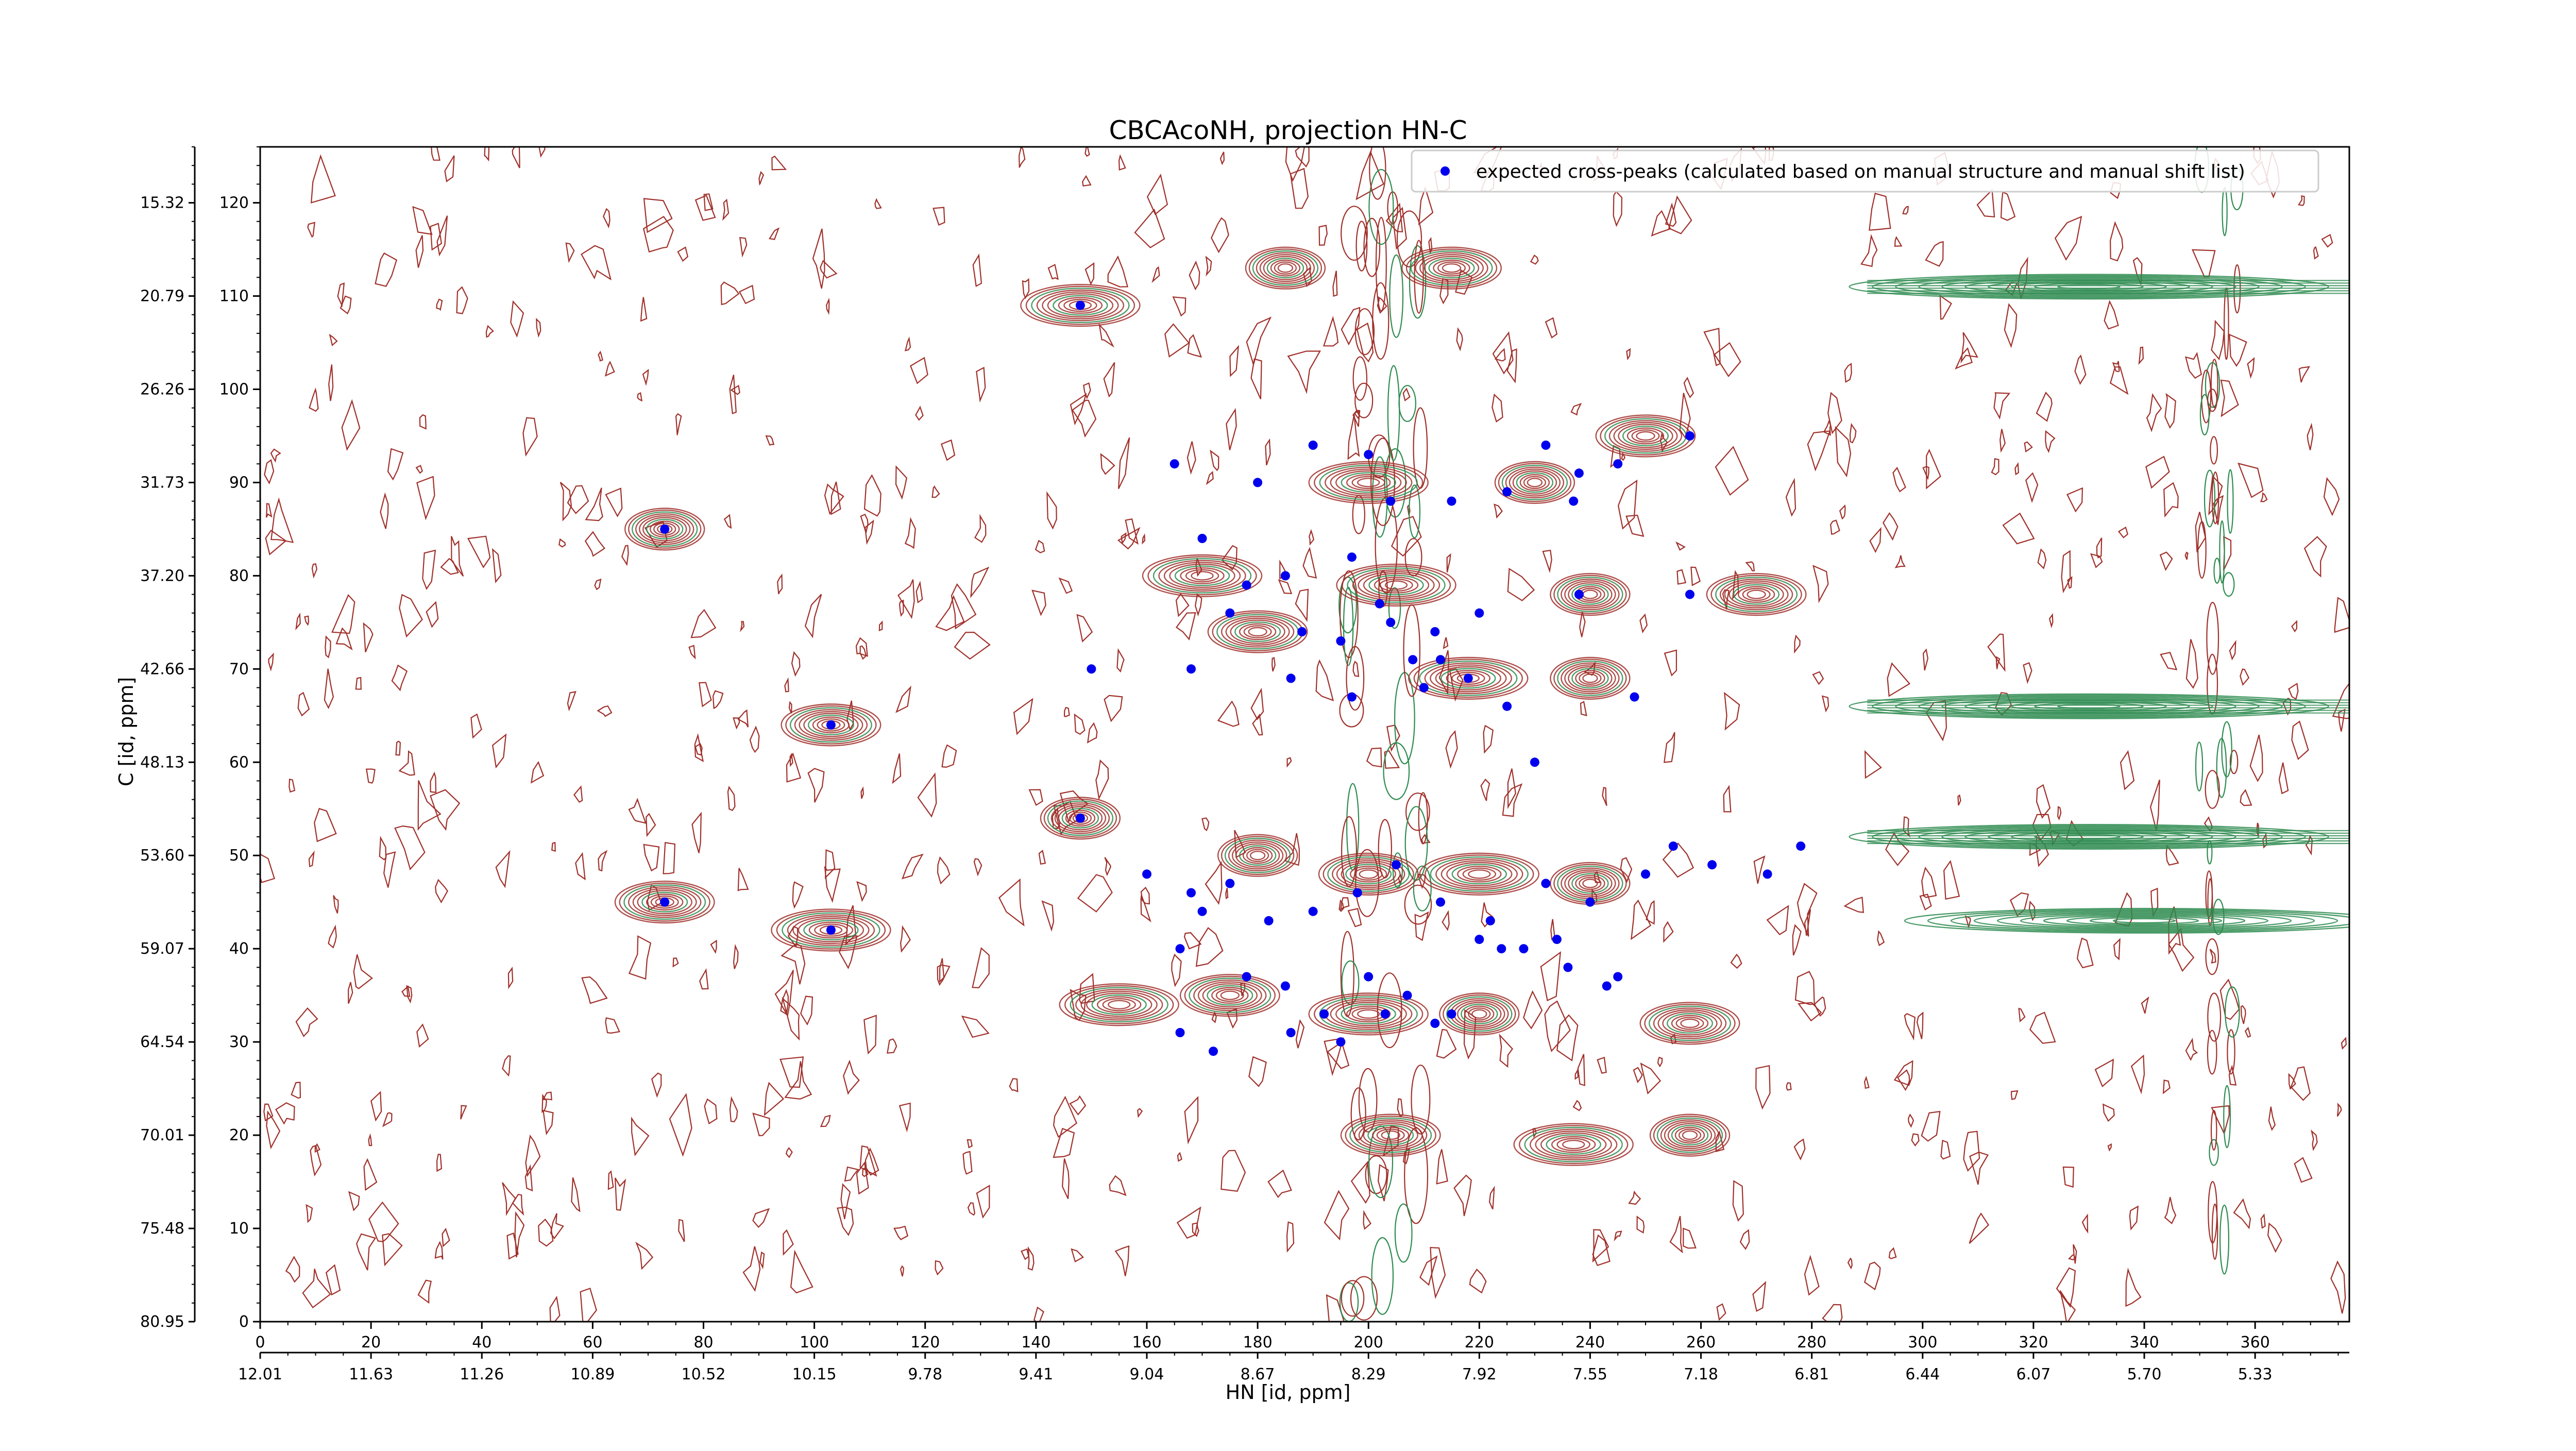  I want to click on x-ppm-tick-label: 9.04, so click(1147, 1374).